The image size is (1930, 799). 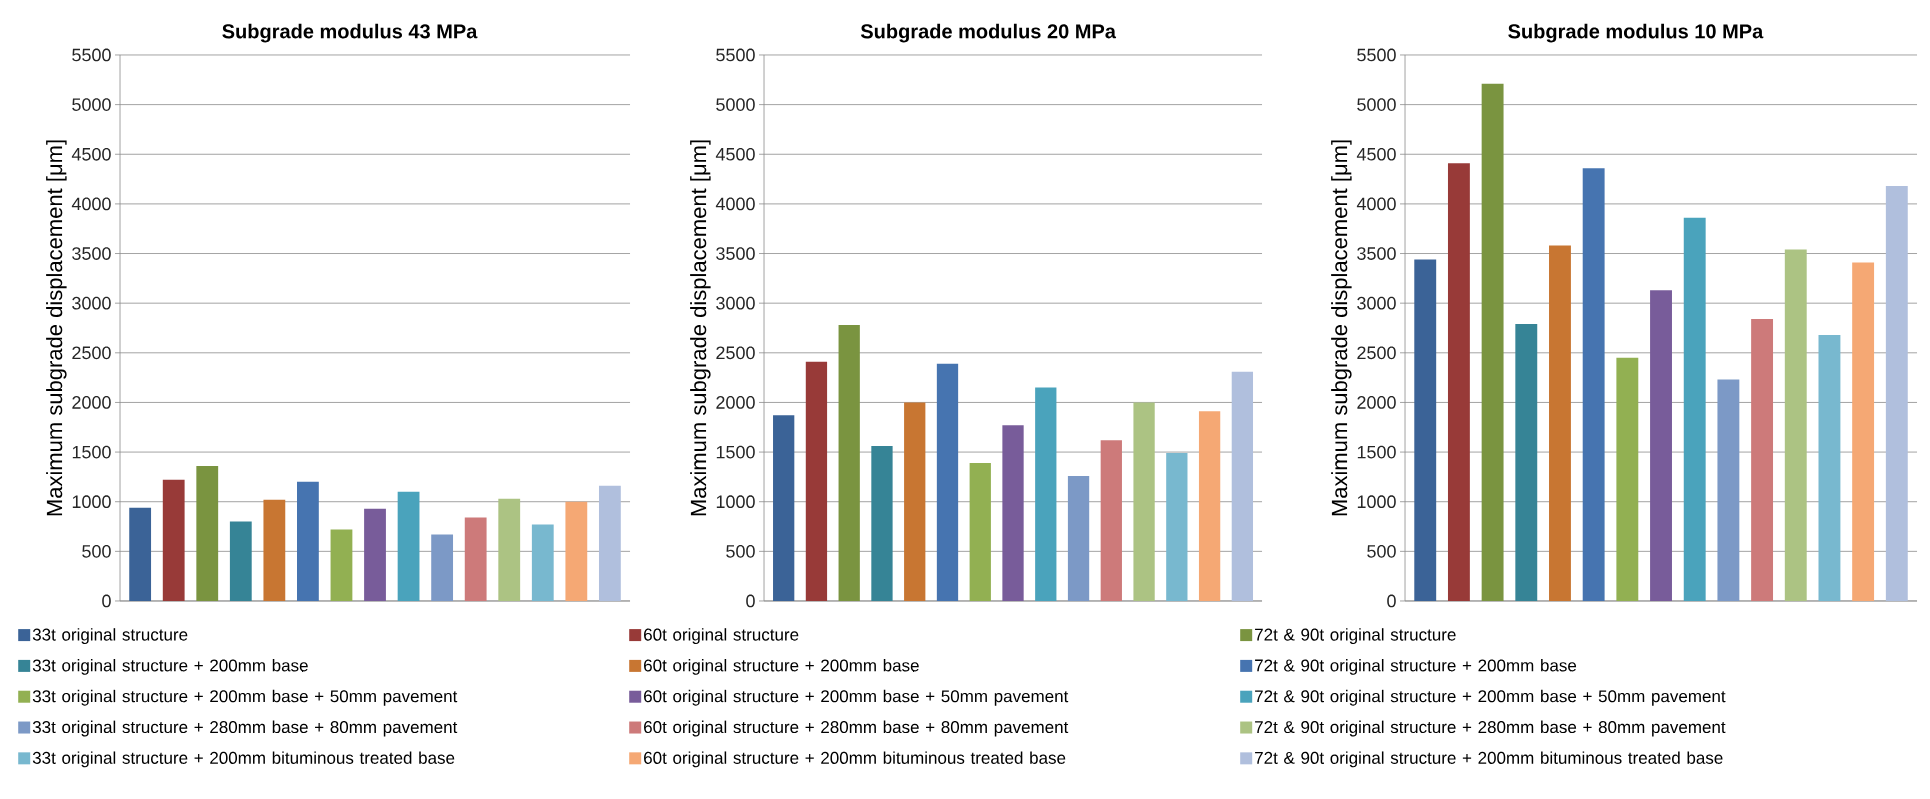 What do you see at coordinates (721, 636) in the screenshot?
I see `legend-label: 60t original structure` at bounding box center [721, 636].